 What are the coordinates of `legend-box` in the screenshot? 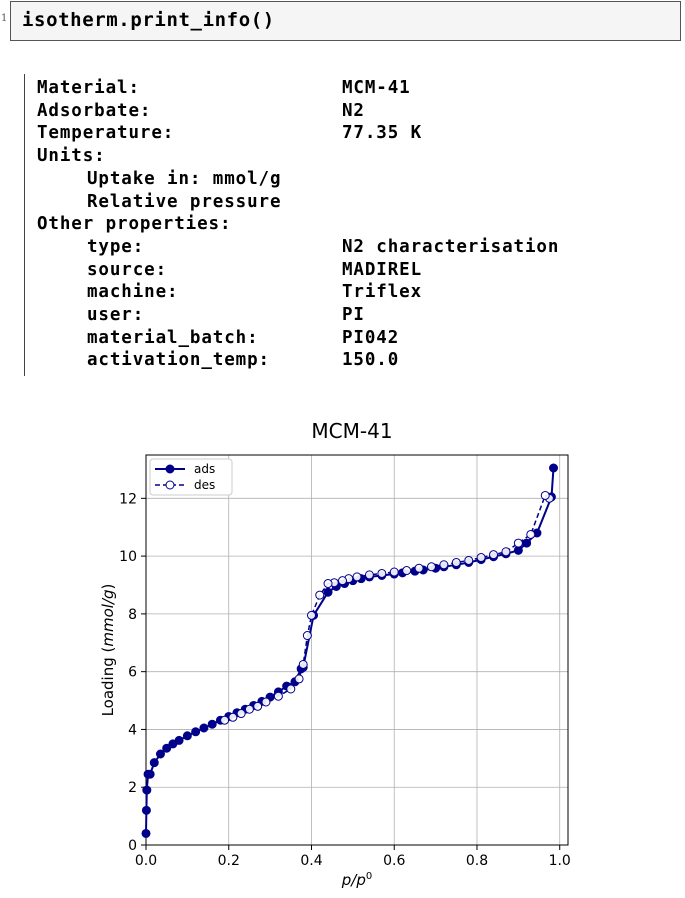 It's located at (191, 477).